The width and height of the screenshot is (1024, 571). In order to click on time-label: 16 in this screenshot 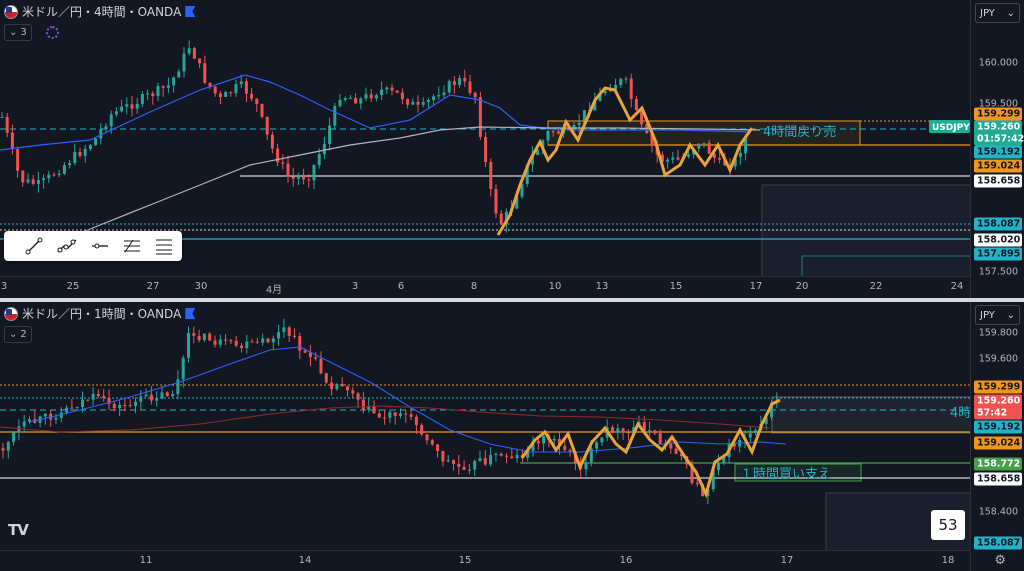, I will do `click(626, 560)`.